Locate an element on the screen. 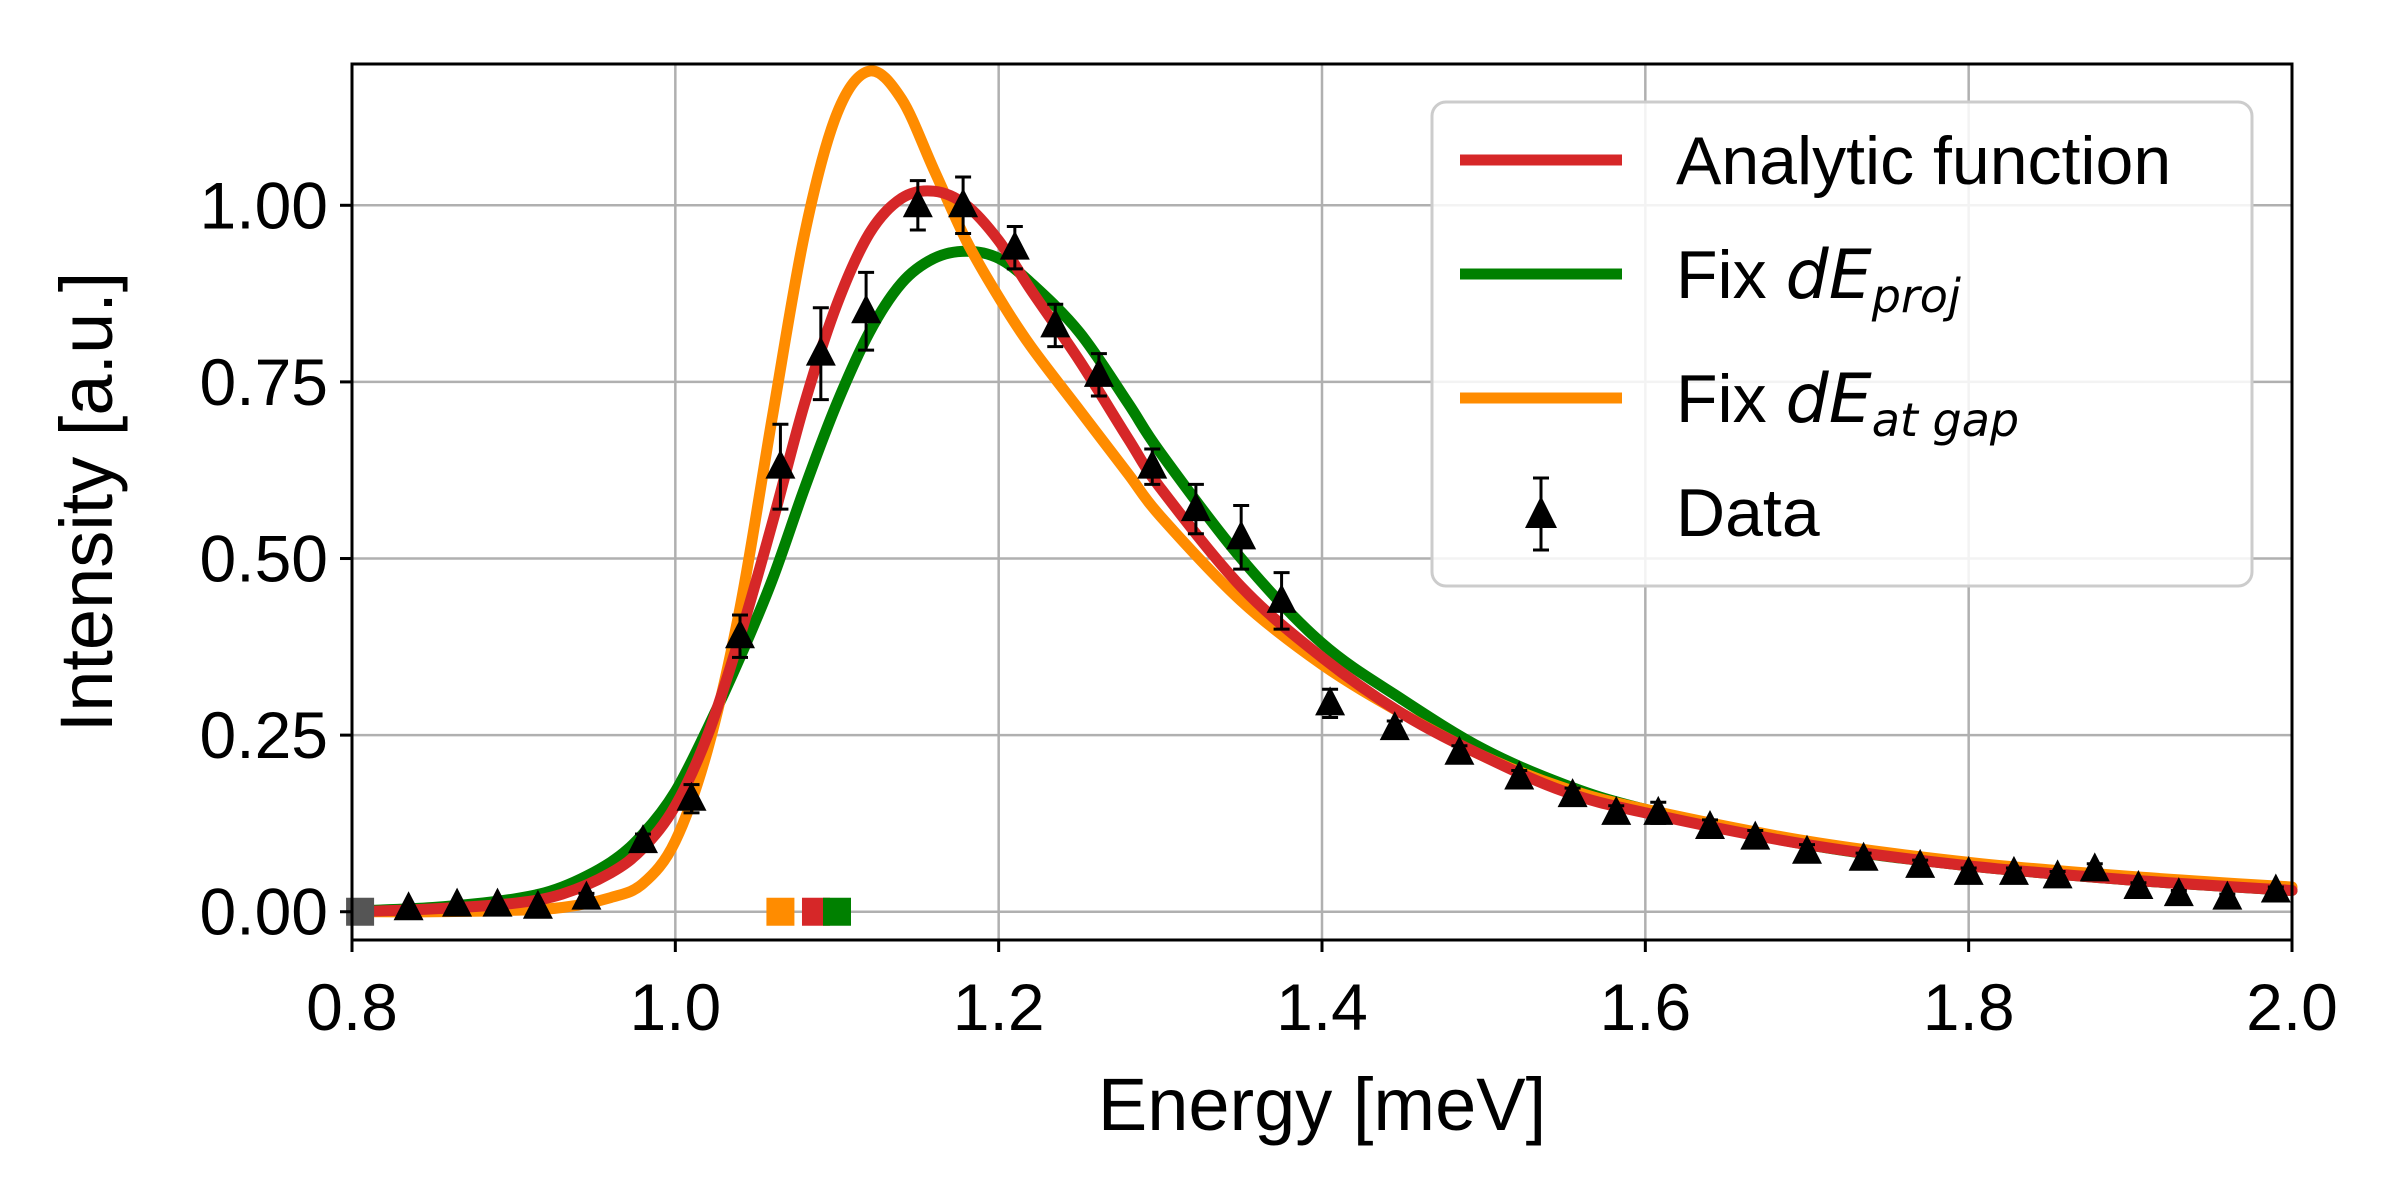  legend-fix-gap-main: dE is located at coordinates (1829, 399).